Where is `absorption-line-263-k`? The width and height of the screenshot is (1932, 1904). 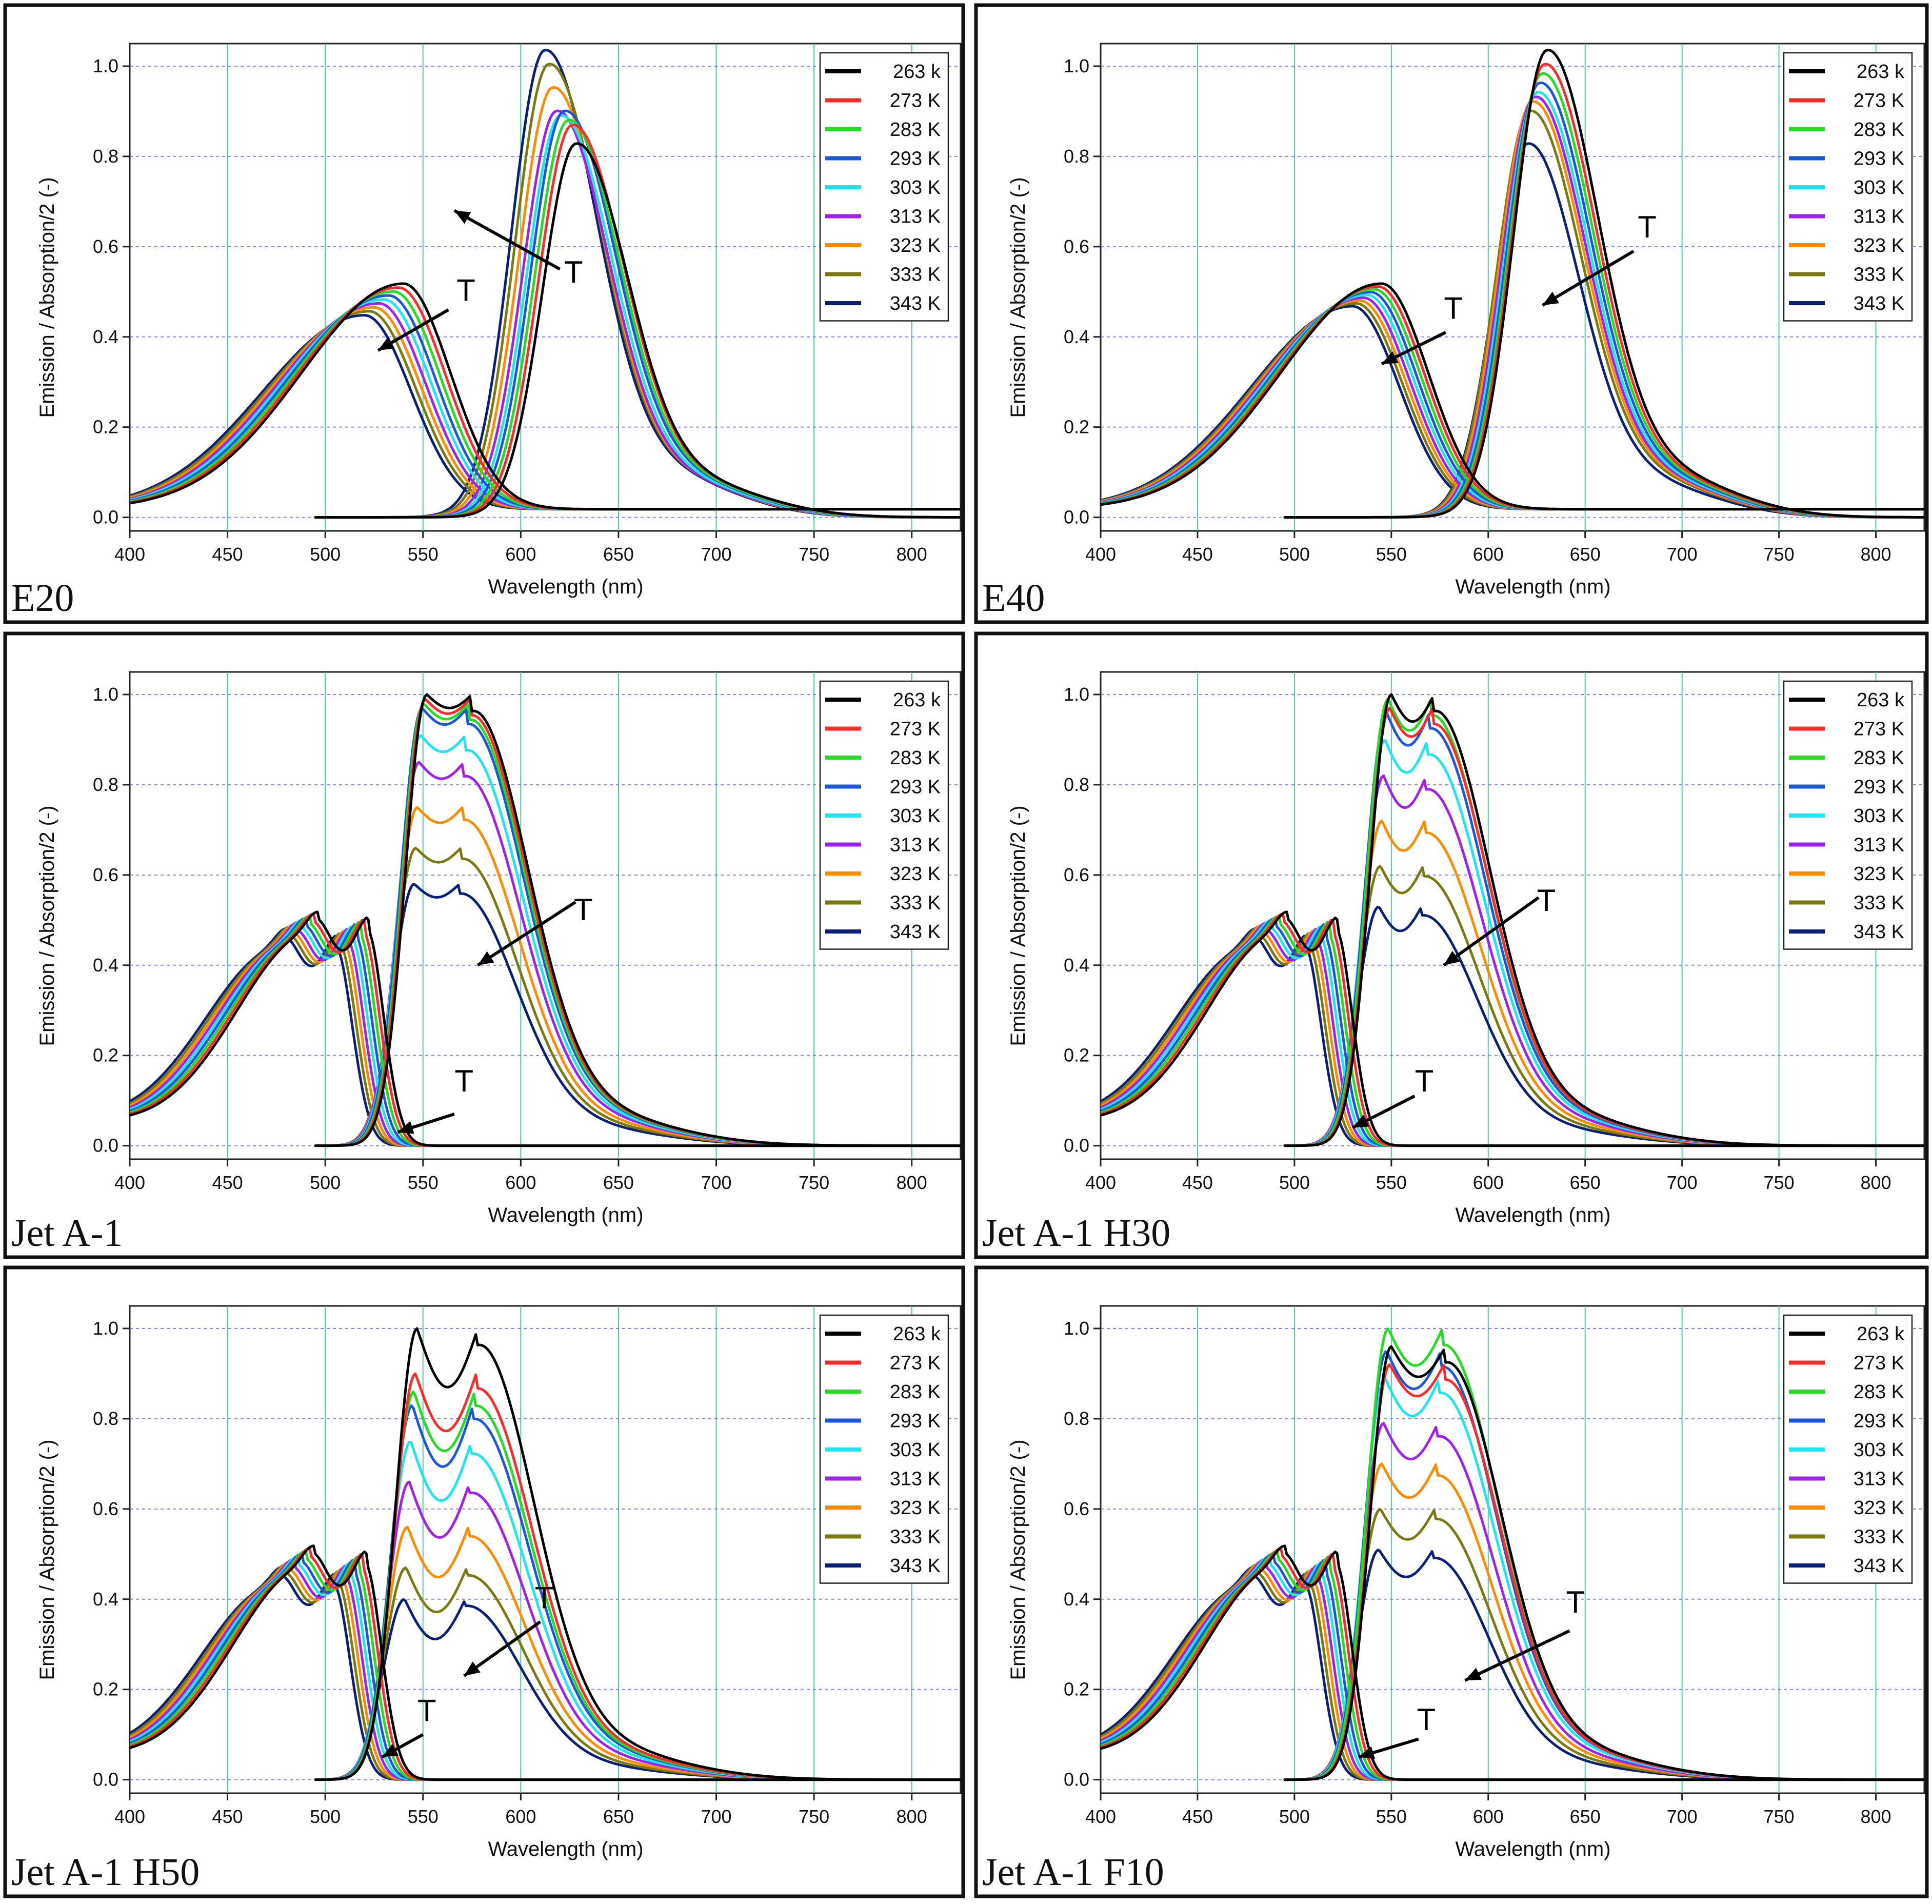 absorption-line-263-k is located at coordinates (545, 397).